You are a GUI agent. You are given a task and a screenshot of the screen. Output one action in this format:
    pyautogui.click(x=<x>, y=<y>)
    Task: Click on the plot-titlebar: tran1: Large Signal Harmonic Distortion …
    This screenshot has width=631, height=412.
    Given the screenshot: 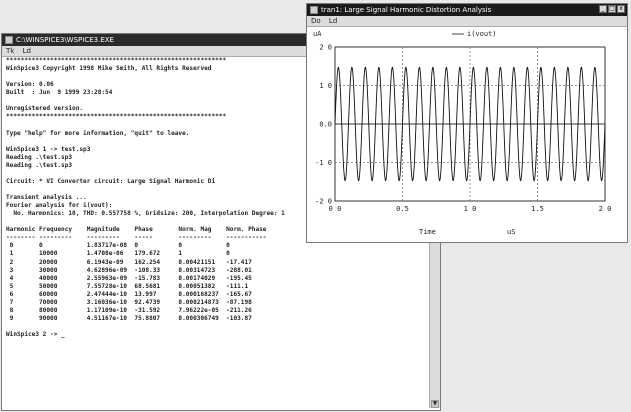 What is the action you would take?
    pyautogui.click(x=467, y=10)
    